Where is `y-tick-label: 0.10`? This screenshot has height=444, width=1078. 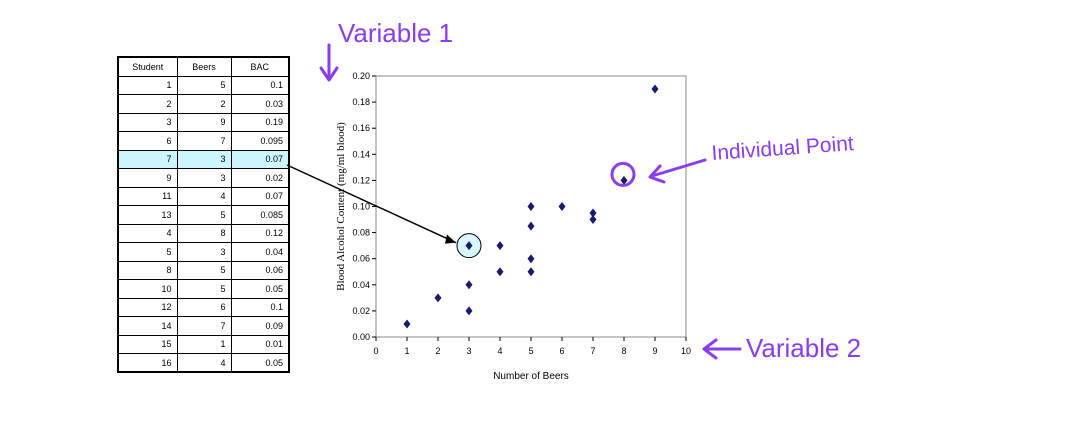
y-tick-label: 0.10 is located at coordinates (361, 207).